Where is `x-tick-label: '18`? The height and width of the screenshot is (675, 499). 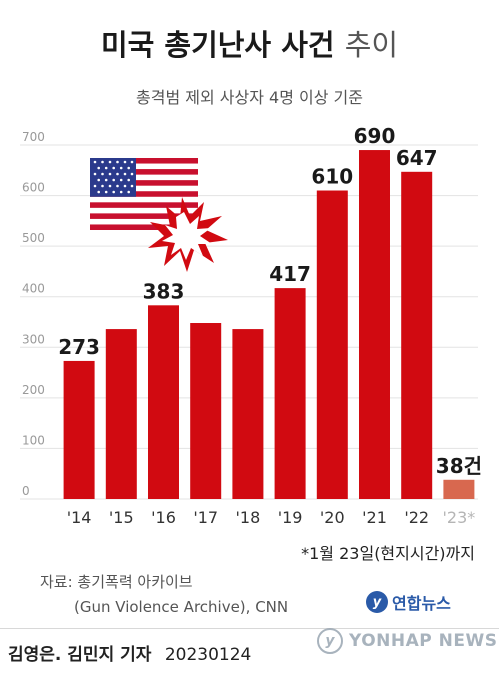
x-tick-label: '18 is located at coordinates (248, 517).